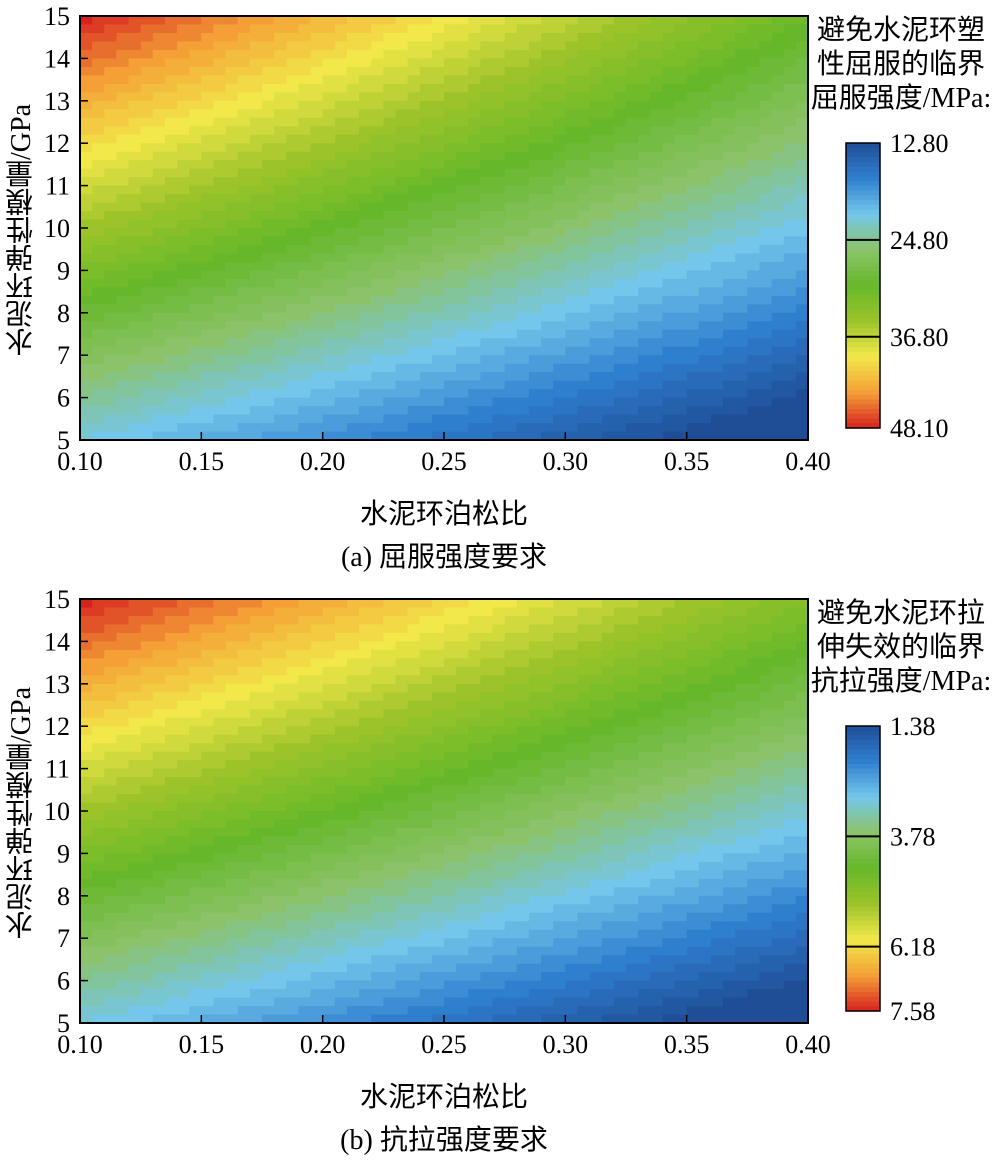 Image resolution: width=1000 pixels, height=1161 pixels. I want to click on y-tick-label: 5, so click(63, 440).